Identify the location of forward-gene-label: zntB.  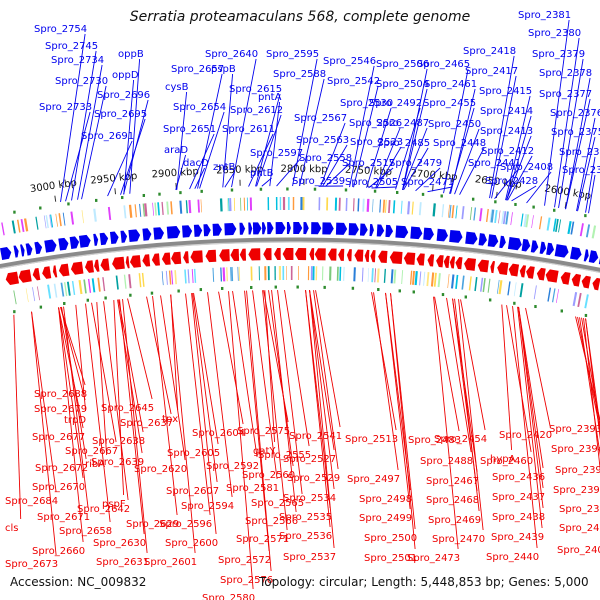
(224, 167).